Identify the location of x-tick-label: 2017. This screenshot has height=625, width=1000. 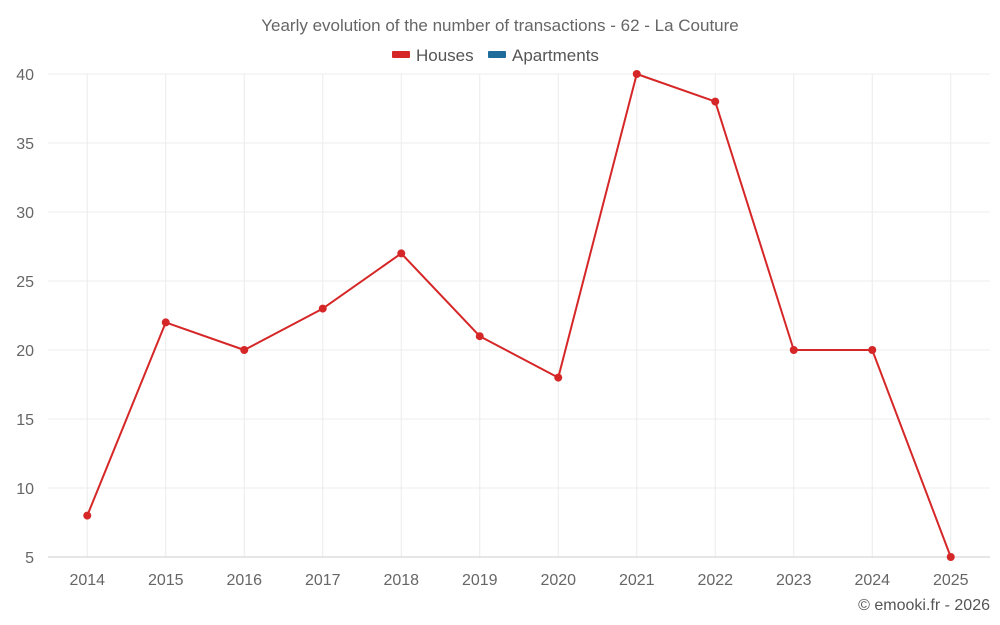
(323, 580).